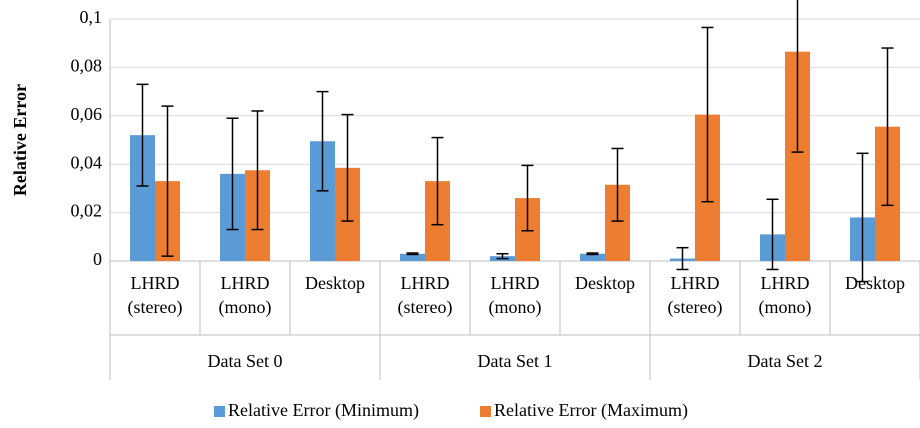 The height and width of the screenshot is (428, 920). What do you see at coordinates (515, 361) in the screenshot?
I see `group-label: Data Set 1` at bounding box center [515, 361].